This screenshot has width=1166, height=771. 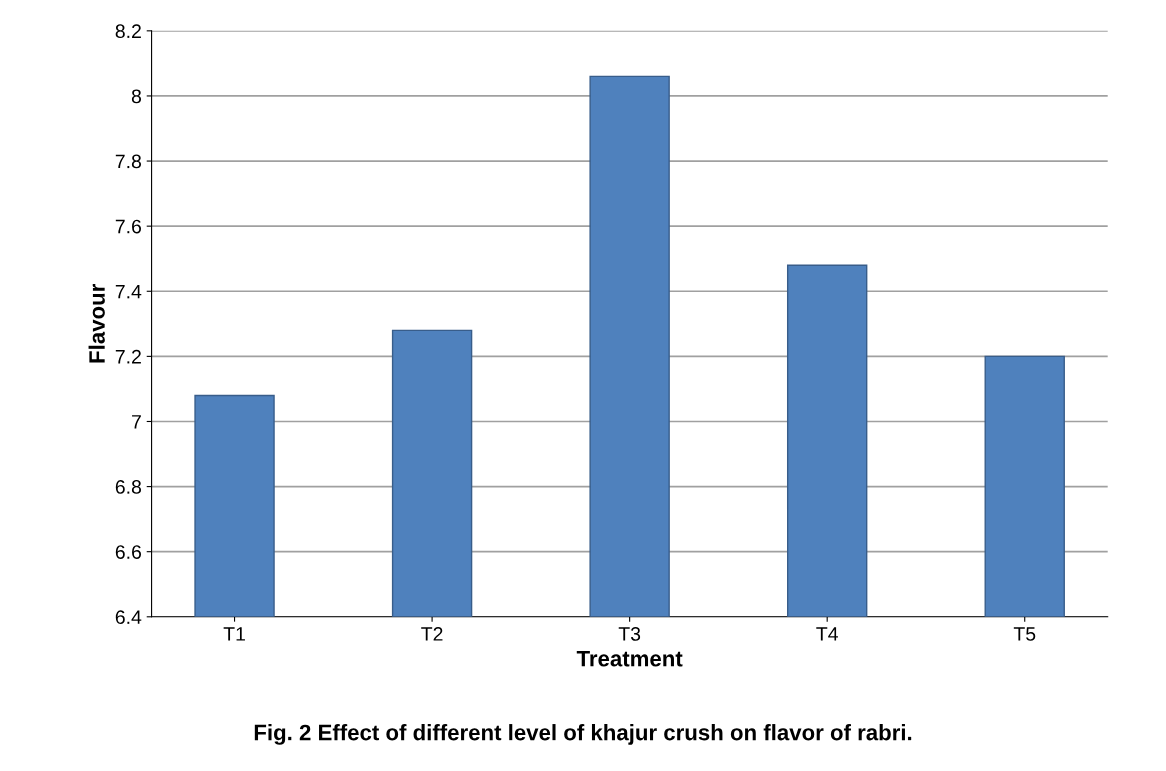 What do you see at coordinates (128, 226) in the screenshot?
I see `y-tick-label: 7.6` at bounding box center [128, 226].